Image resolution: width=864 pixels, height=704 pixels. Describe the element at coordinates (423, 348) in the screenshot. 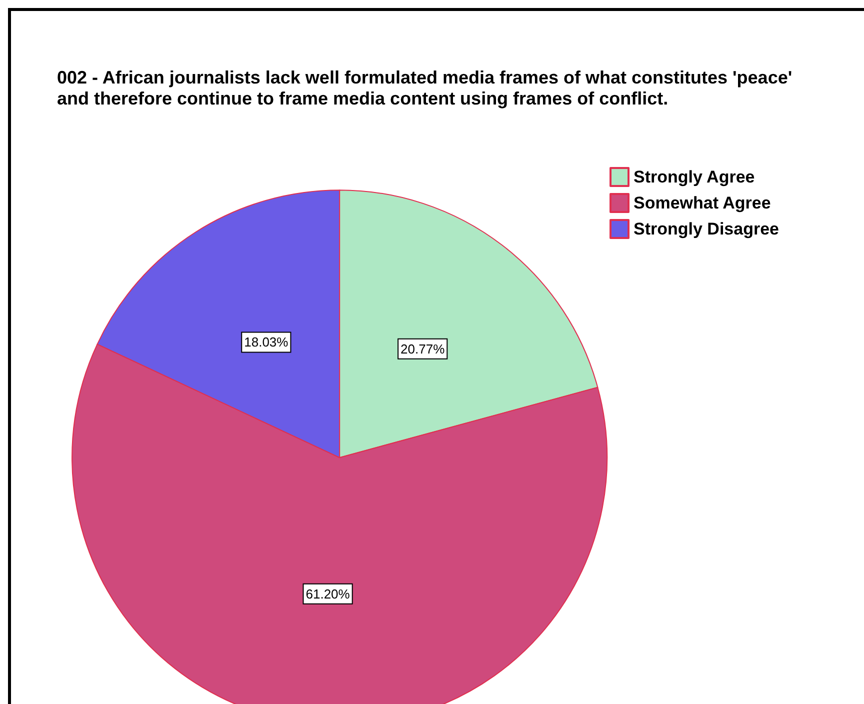

I see `data-label: 20.77%` at that location.